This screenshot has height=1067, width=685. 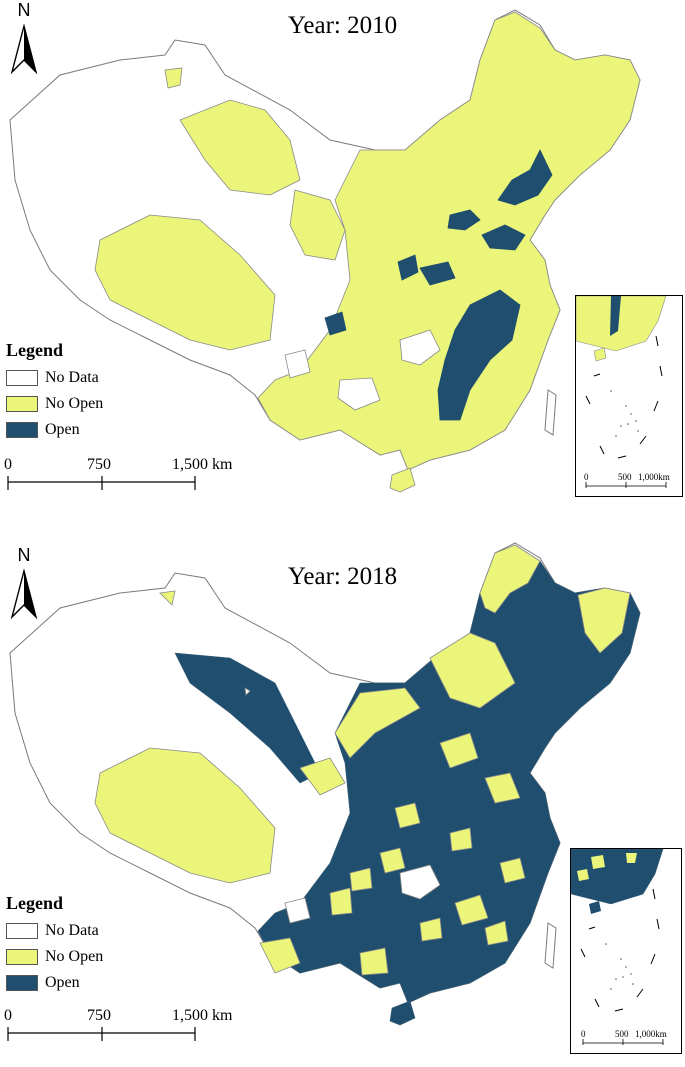 What do you see at coordinates (362, 370) in the screenshot?
I see `no-data-holes-2010` at bounding box center [362, 370].